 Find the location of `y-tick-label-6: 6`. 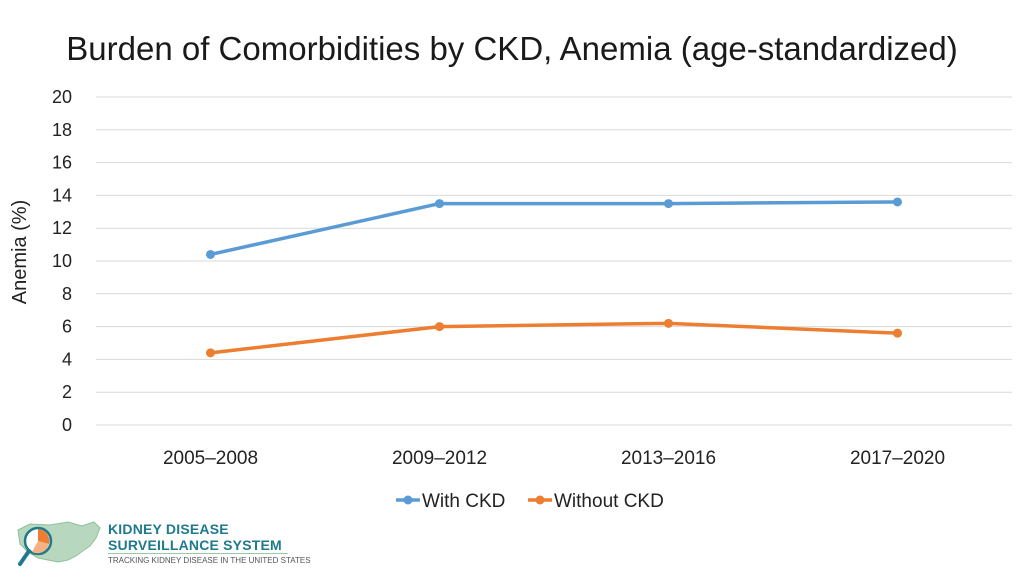

y-tick-label-6: 6 is located at coordinates (67, 327).